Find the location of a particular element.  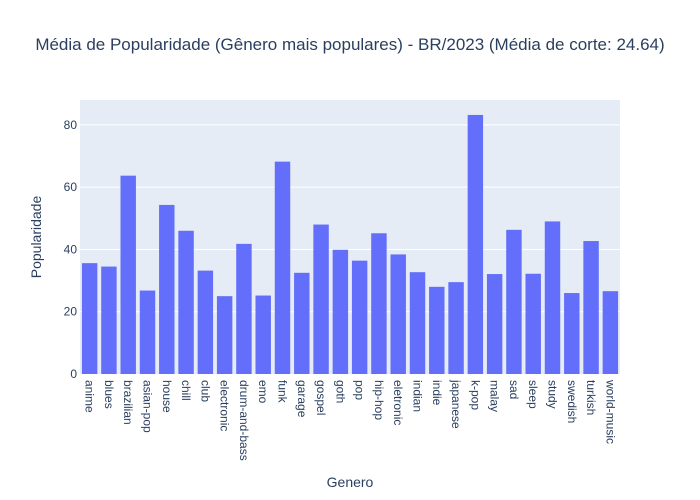

y-tick-label: 80 is located at coordinates (71, 125).